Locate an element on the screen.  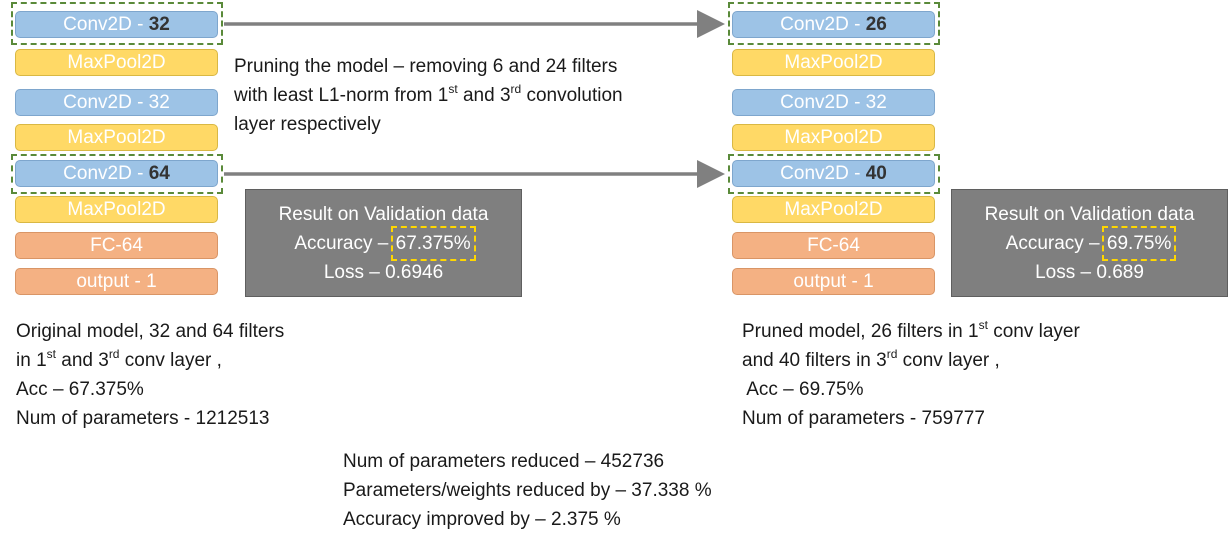
pruning-note-line3: layer respectively is located at coordinates (307, 124).